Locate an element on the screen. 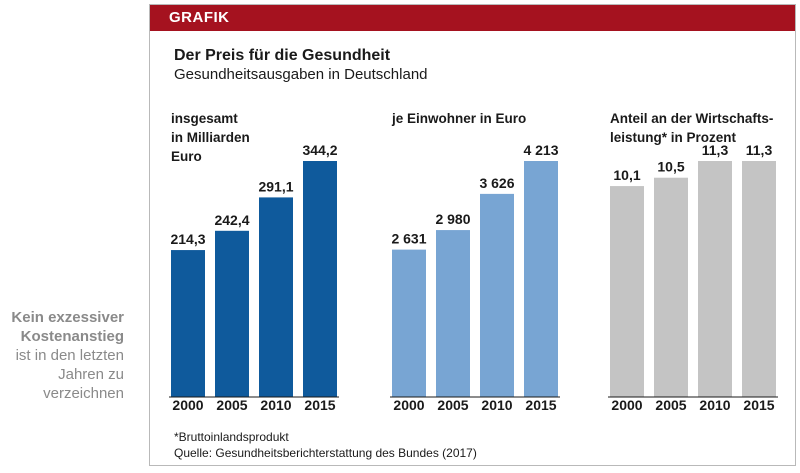 The width and height of the screenshot is (800, 473). group-1-label-line-1: insgesamt is located at coordinates (204, 118).